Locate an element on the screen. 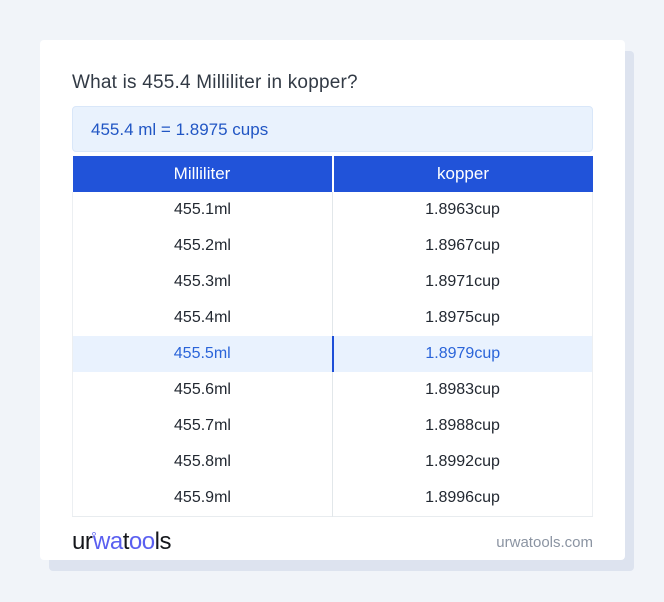 The width and height of the screenshot is (664, 602). milliliter-cell: 455.1ml is located at coordinates (202, 210).